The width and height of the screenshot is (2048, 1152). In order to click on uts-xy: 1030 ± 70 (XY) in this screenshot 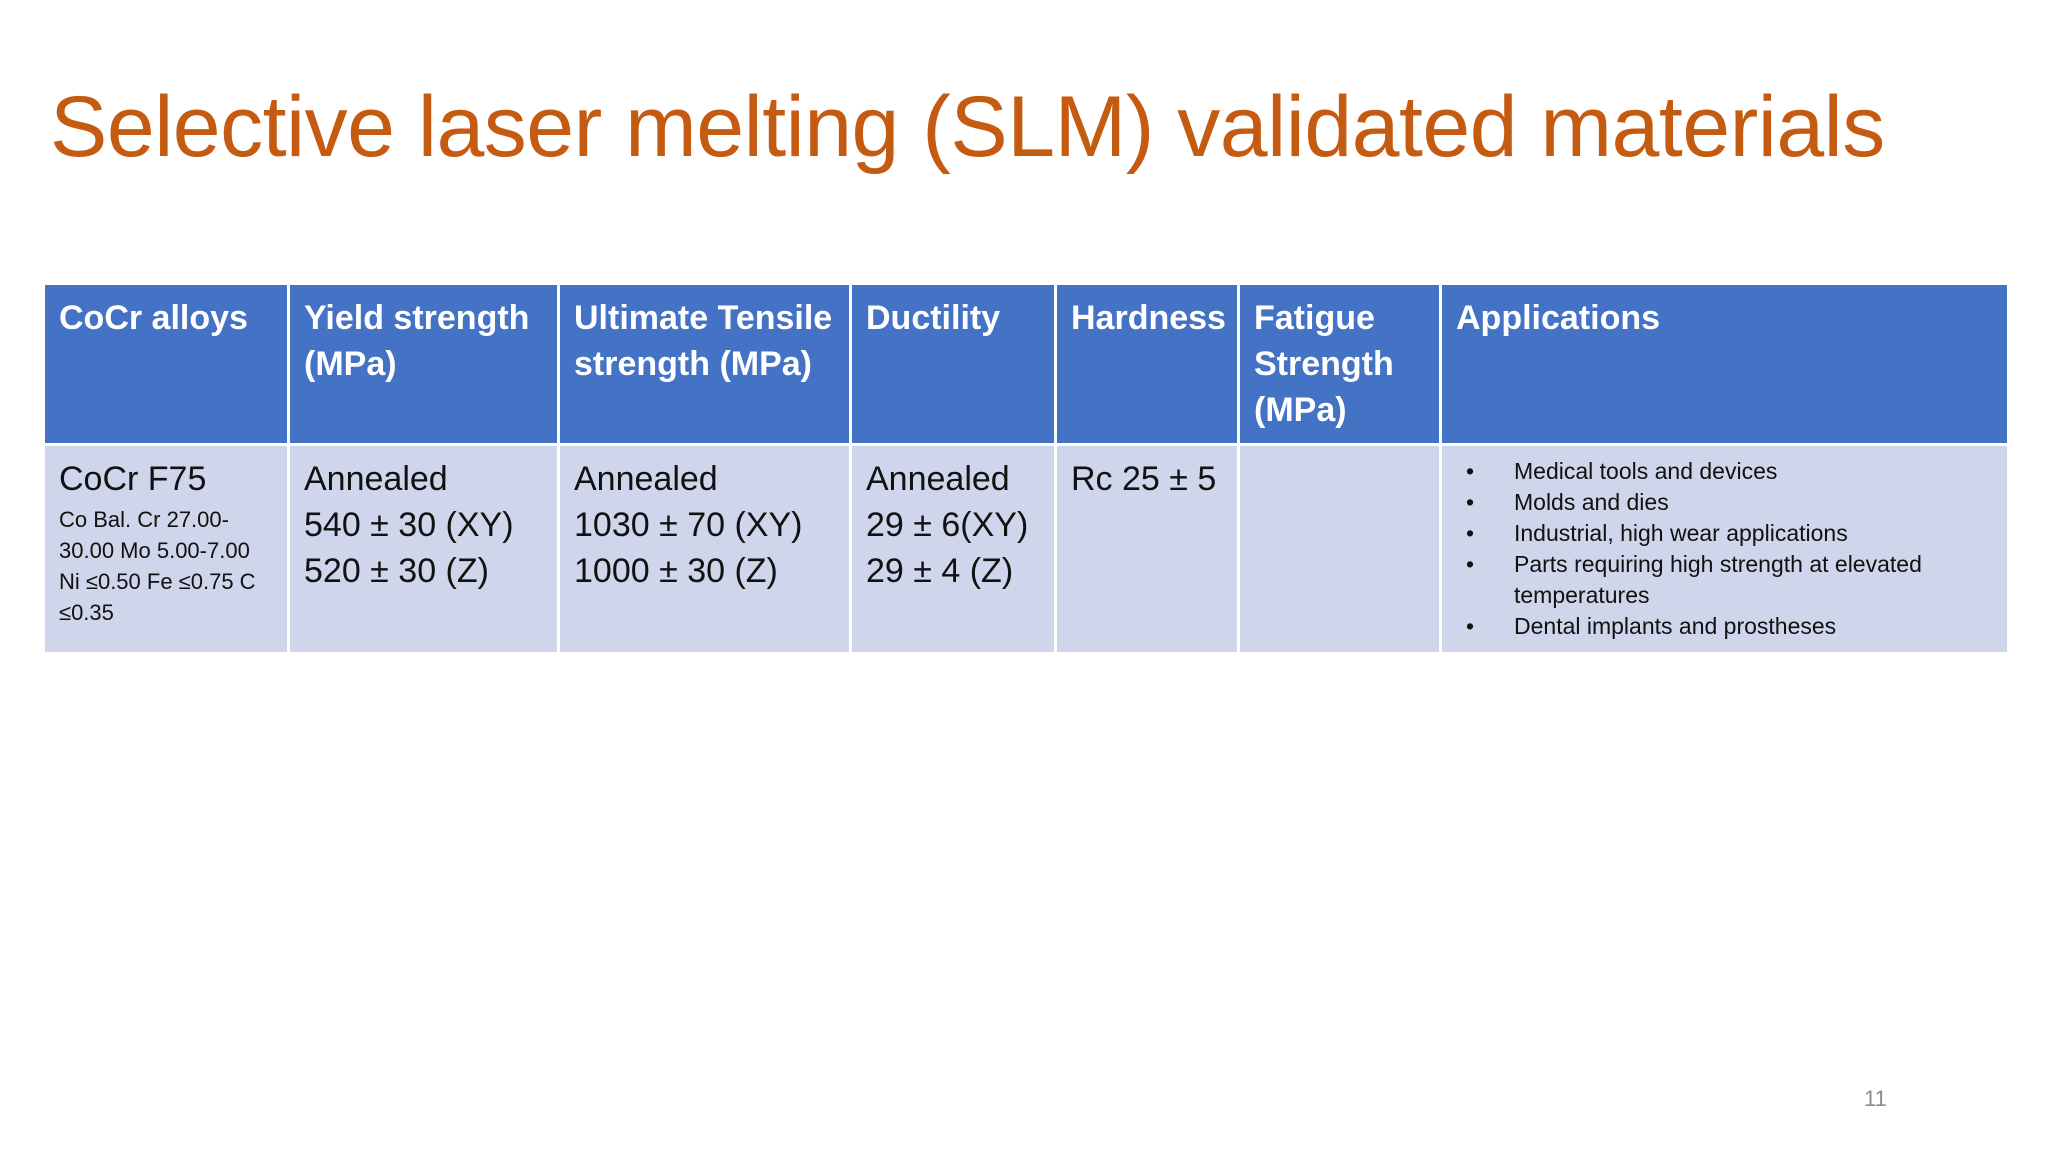, I will do `click(688, 525)`.